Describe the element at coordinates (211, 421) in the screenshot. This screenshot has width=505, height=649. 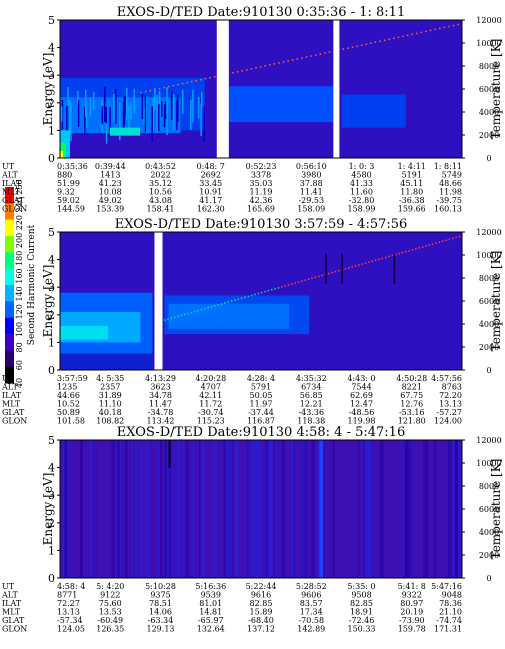
I see `table-cell: 115.23` at that location.